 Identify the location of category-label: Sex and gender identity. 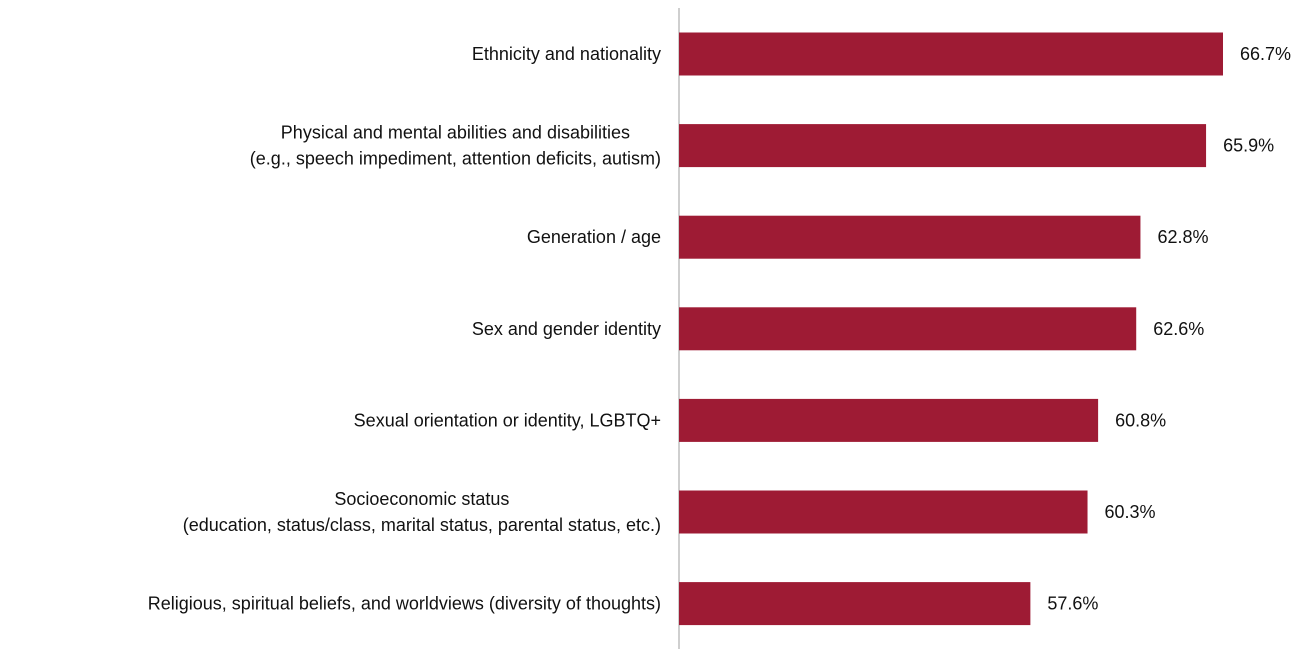
(566, 329).